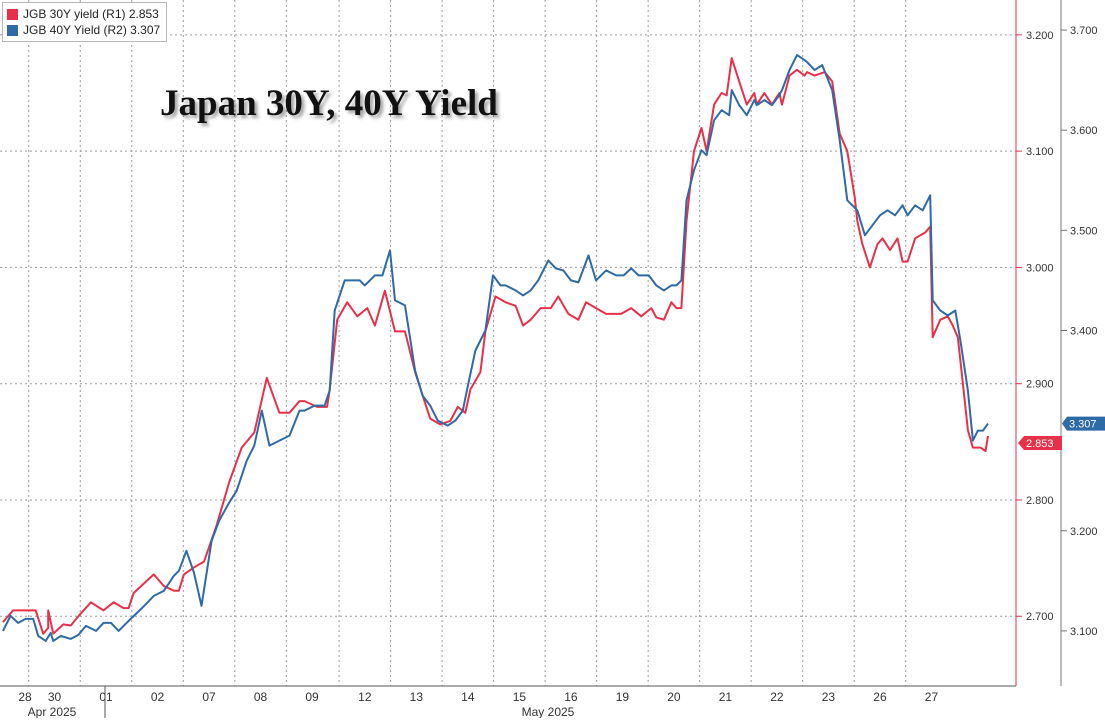 This screenshot has height=723, width=1105. I want to click on r1-tick-label: 2.800, so click(1040, 501).